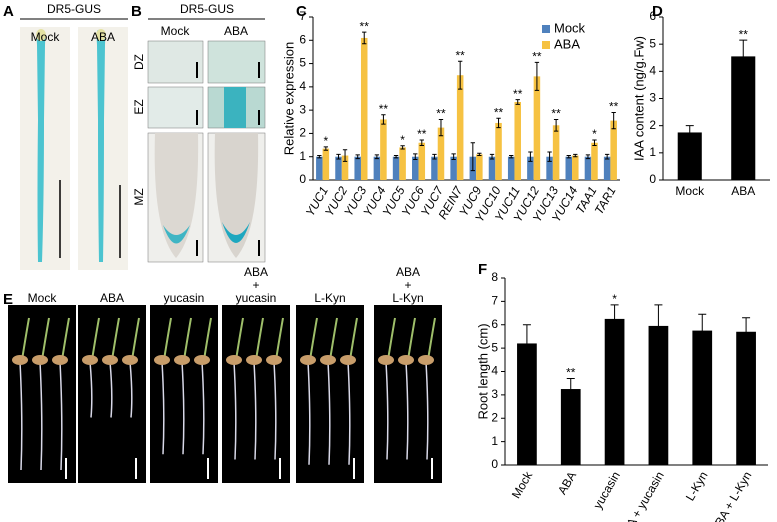  What do you see at coordinates (46, 37) in the screenshot?
I see `column-label: Mock` at bounding box center [46, 37].